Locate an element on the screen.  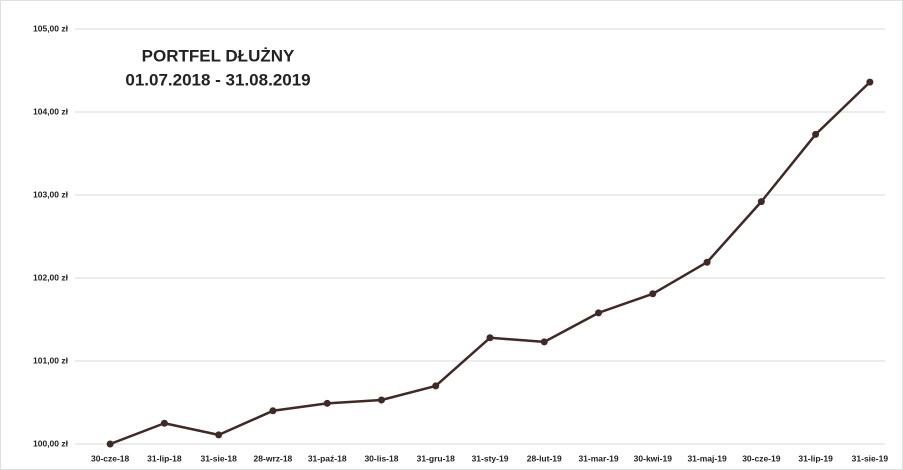
y-tick-label: 100,00 zł is located at coordinates (51, 443).